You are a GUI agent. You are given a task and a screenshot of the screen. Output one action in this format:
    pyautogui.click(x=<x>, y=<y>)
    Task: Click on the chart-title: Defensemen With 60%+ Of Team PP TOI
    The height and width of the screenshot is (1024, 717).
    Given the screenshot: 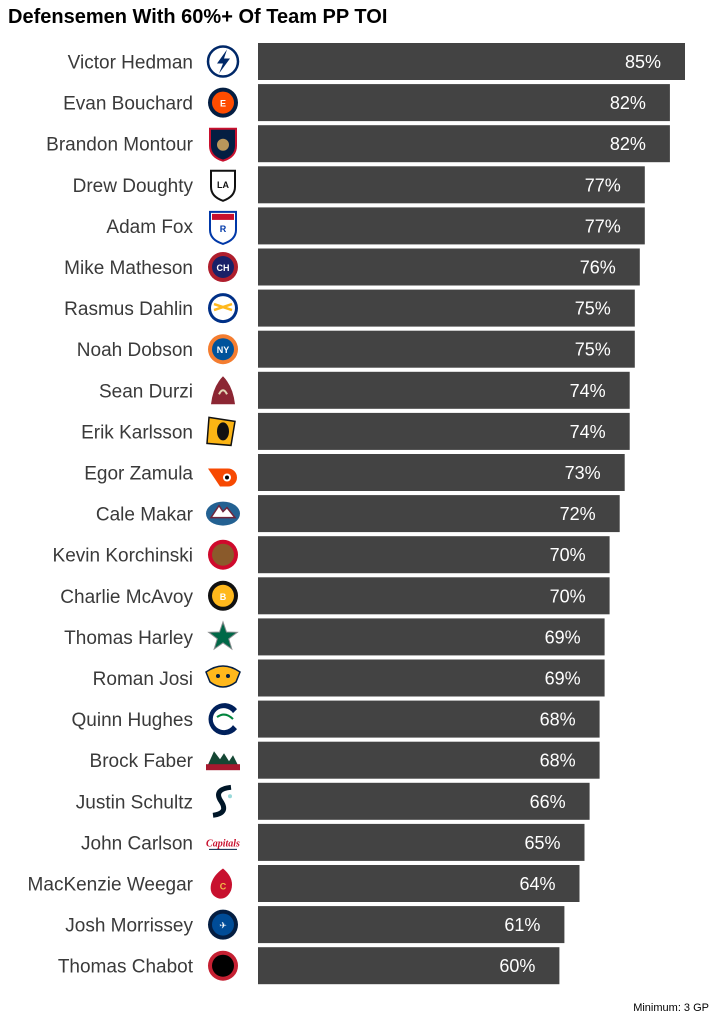 What is the action you would take?
    pyautogui.click(x=198, y=17)
    